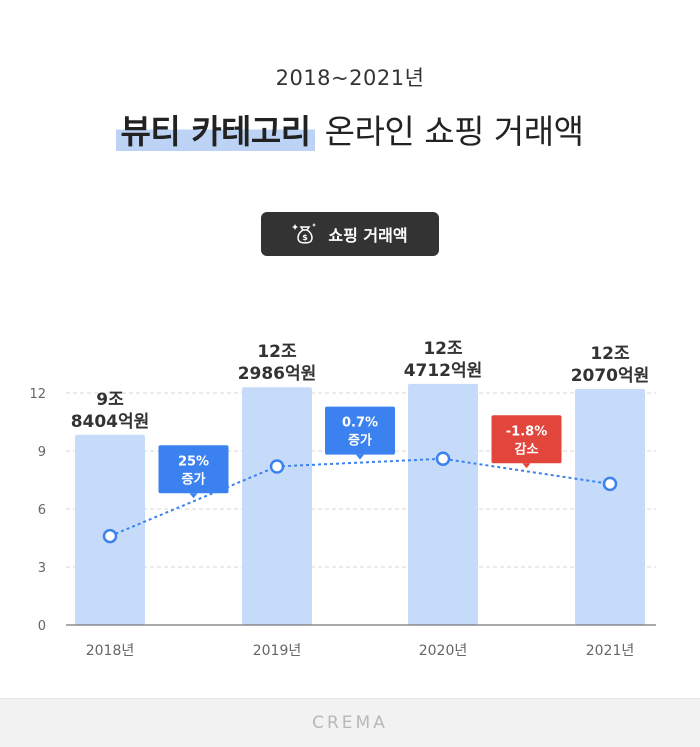 This screenshot has height=747, width=700. What do you see at coordinates (215, 131) in the screenshot?
I see `title-highlight: 뷰티 카테고리` at bounding box center [215, 131].